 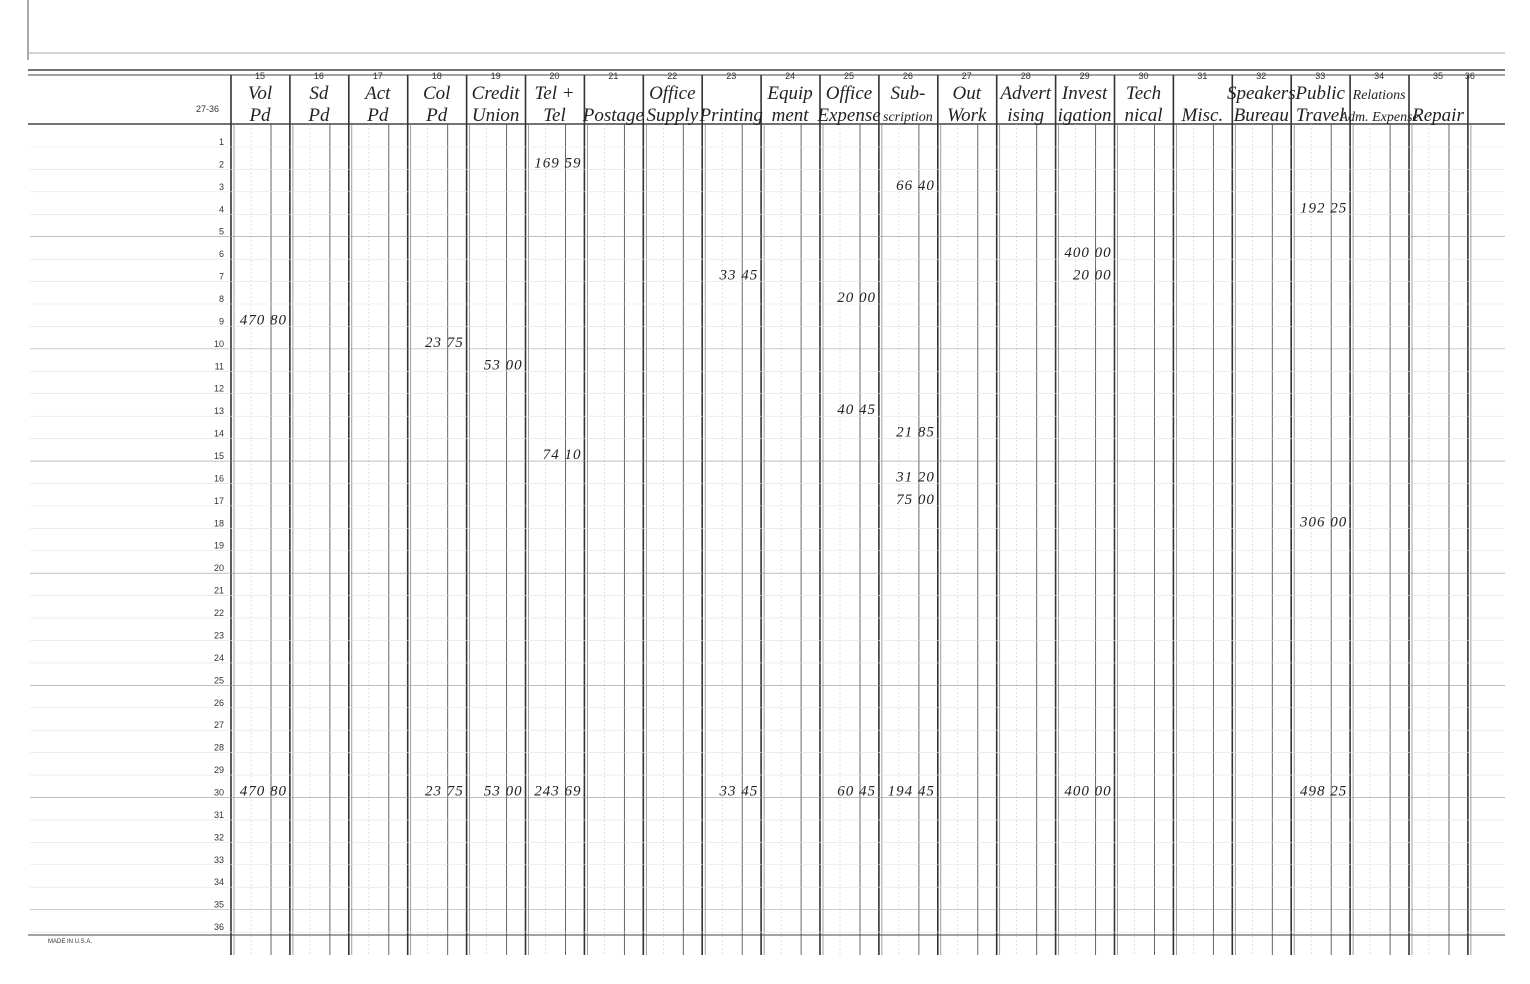 What do you see at coordinates (221, 232) in the screenshot?
I see `row-number: 5` at bounding box center [221, 232].